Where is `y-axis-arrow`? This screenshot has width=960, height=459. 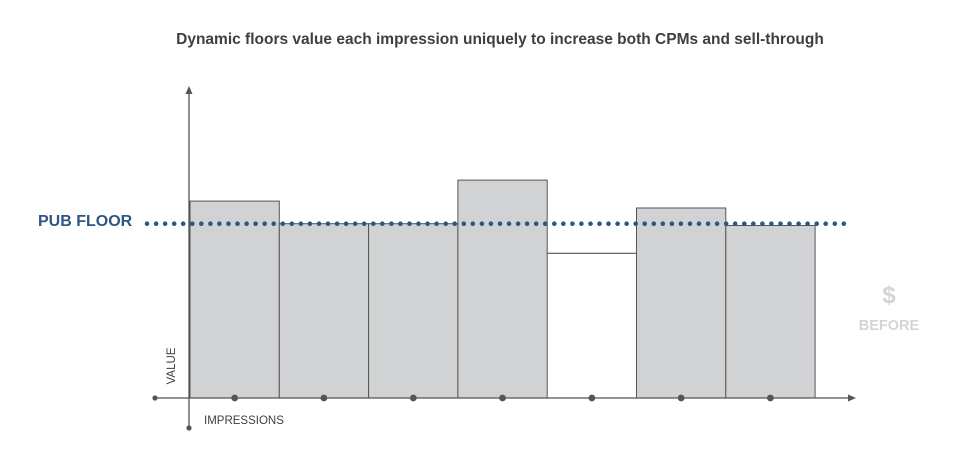
y-axis-arrow is located at coordinates (189, 90).